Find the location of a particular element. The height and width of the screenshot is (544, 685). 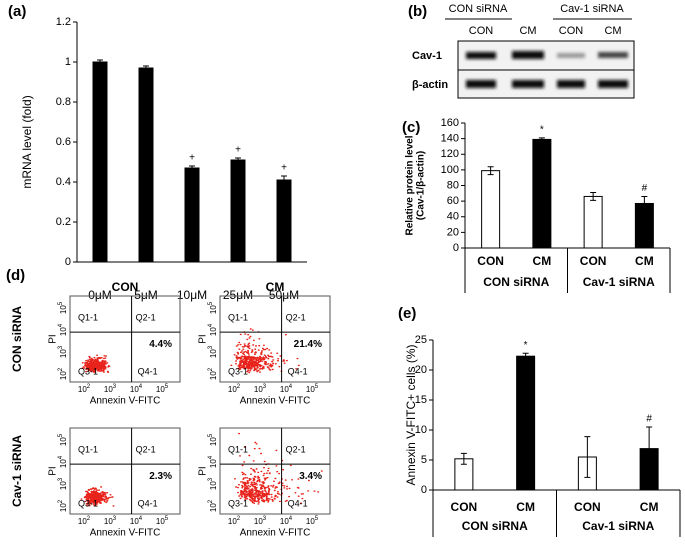

y-tick-label: 160 is located at coordinates (450, 123).